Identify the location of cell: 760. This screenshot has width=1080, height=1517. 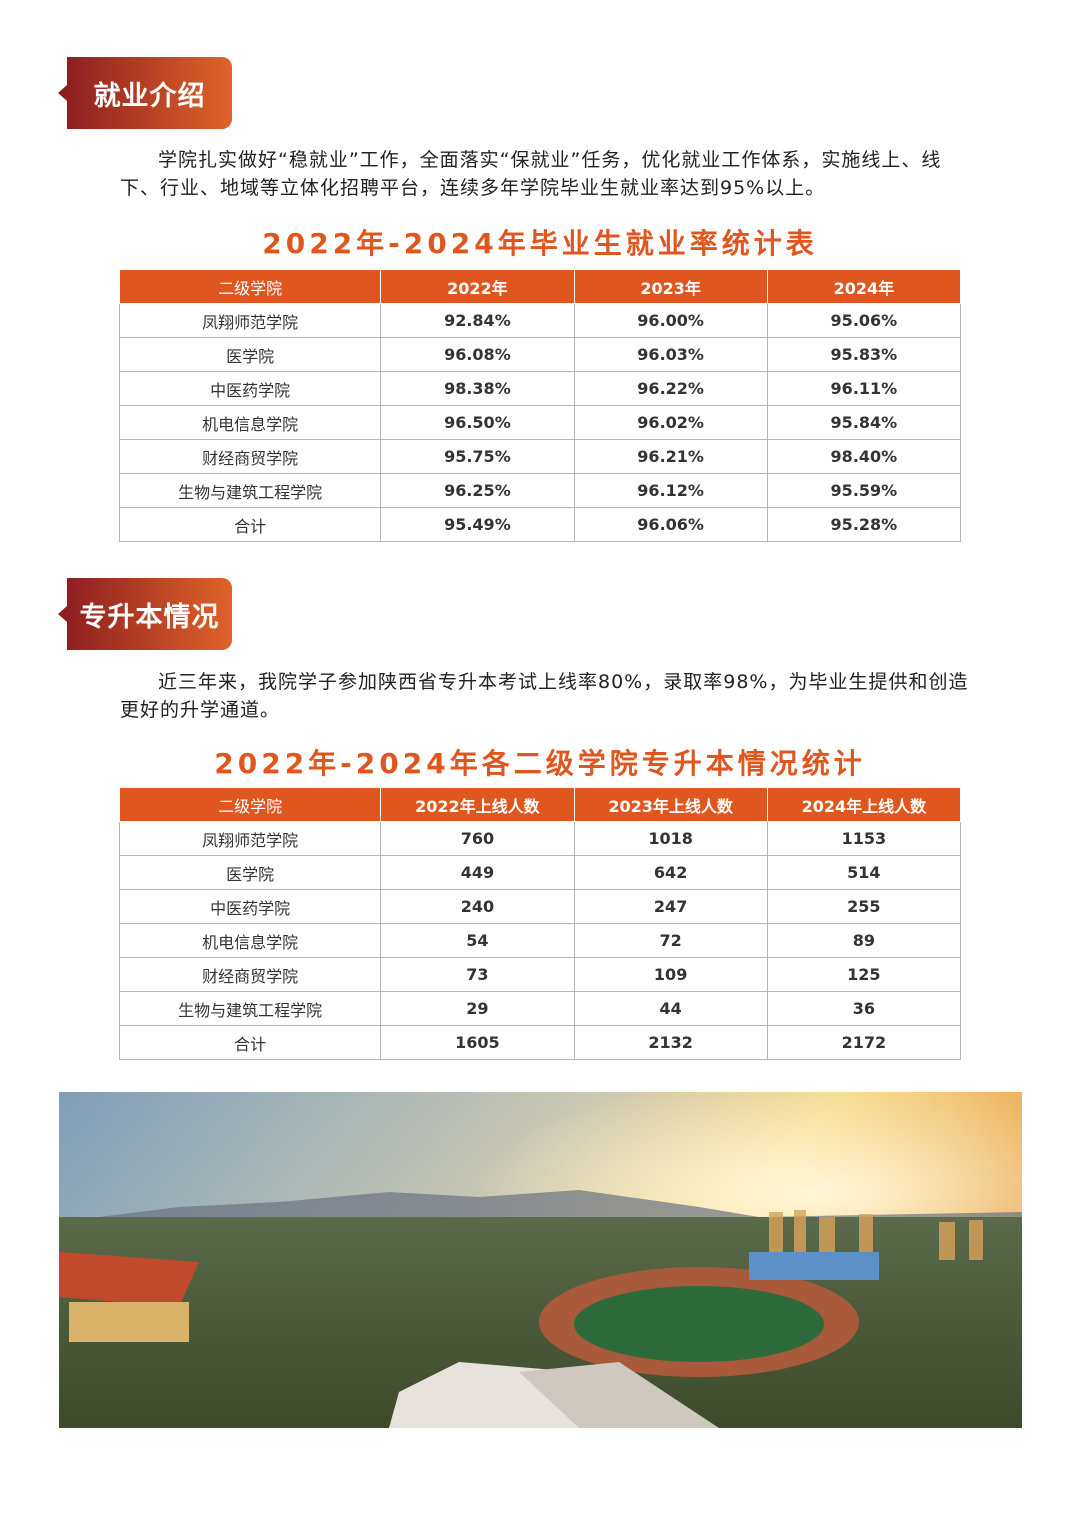
(477, 838).